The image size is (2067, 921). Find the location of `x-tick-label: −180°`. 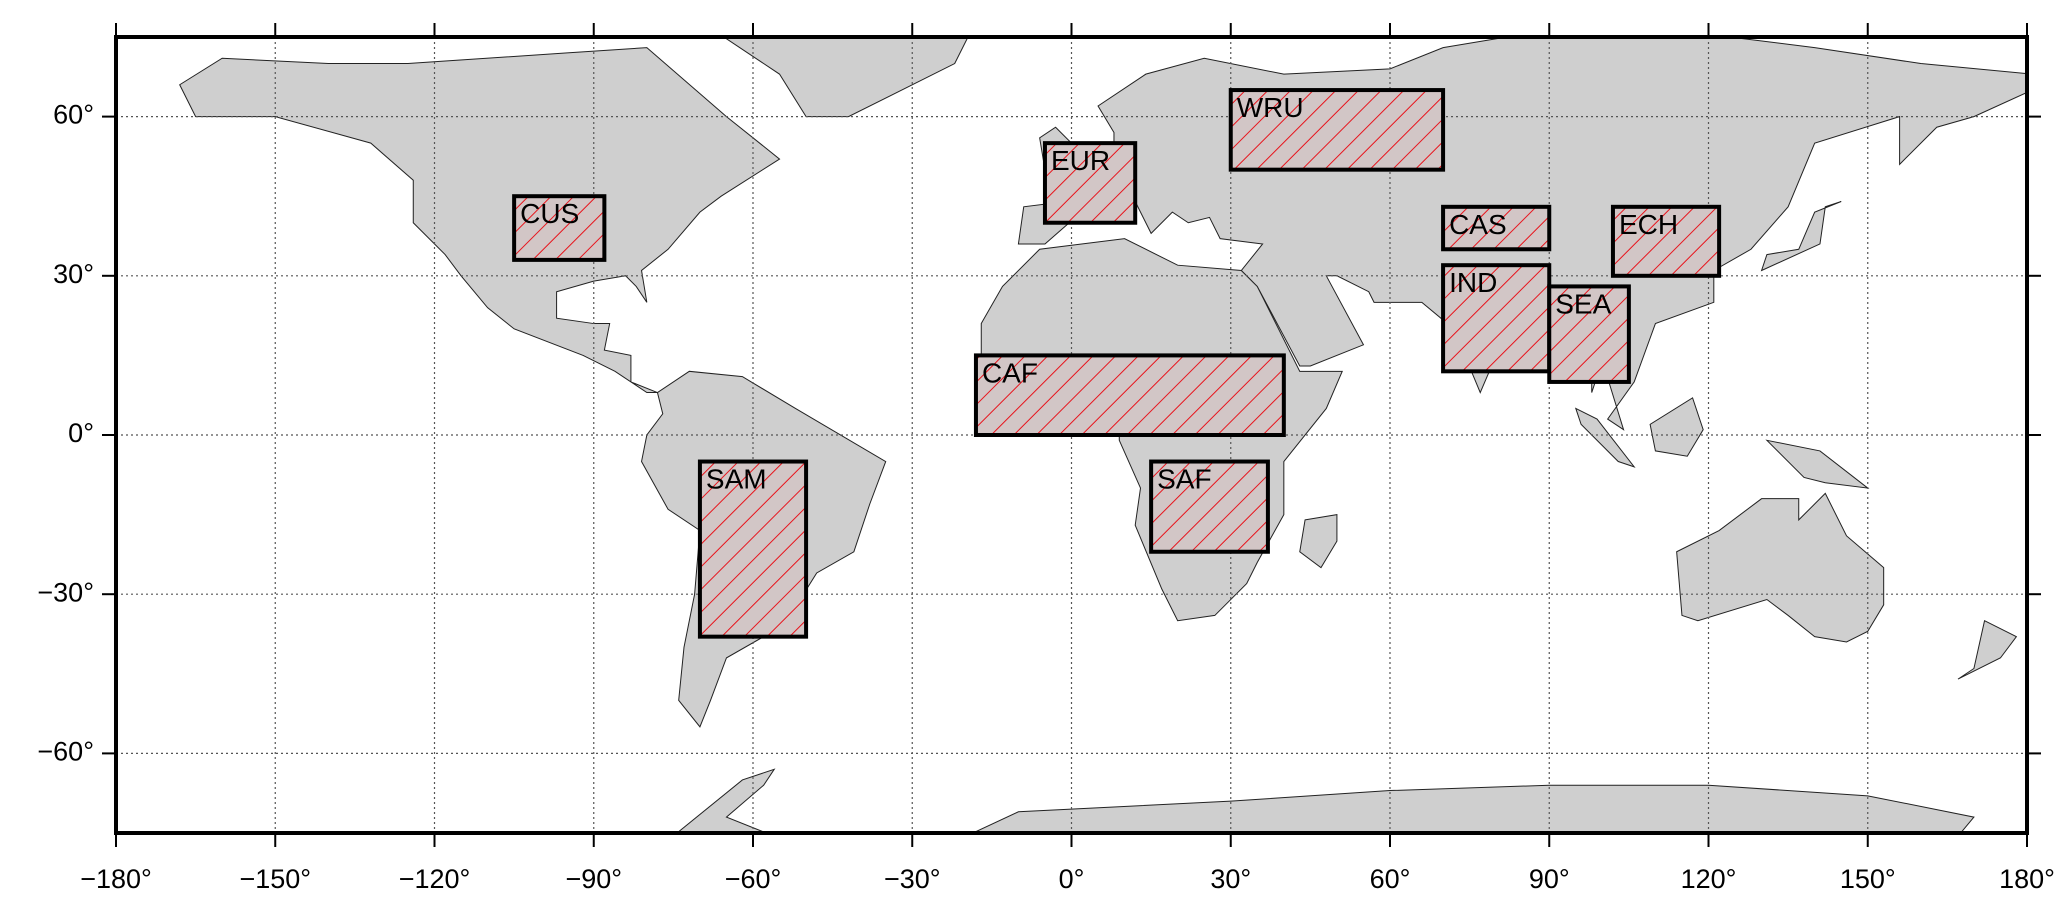

x-tick-label: −180° is located at coordinates (116, 879).